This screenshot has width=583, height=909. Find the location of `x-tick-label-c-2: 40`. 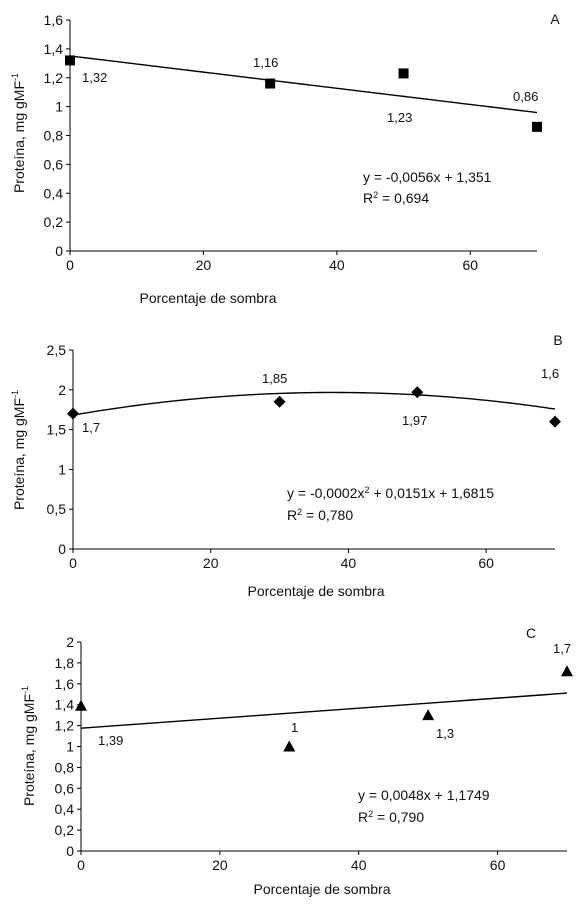

x-tick-label-c-2: 40 is located at coordinates (359, 865).